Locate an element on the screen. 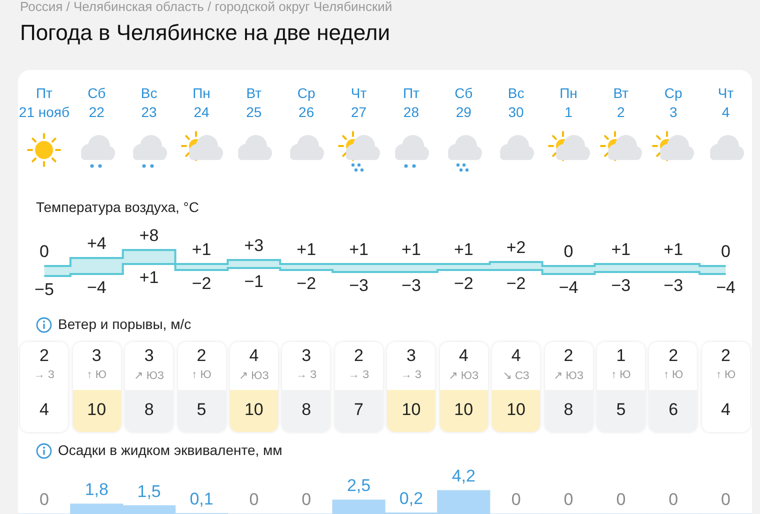 The height and width of the screenshot is (514, 760). x-tick-label: Ср 3 is located at coordinates (673, 103).